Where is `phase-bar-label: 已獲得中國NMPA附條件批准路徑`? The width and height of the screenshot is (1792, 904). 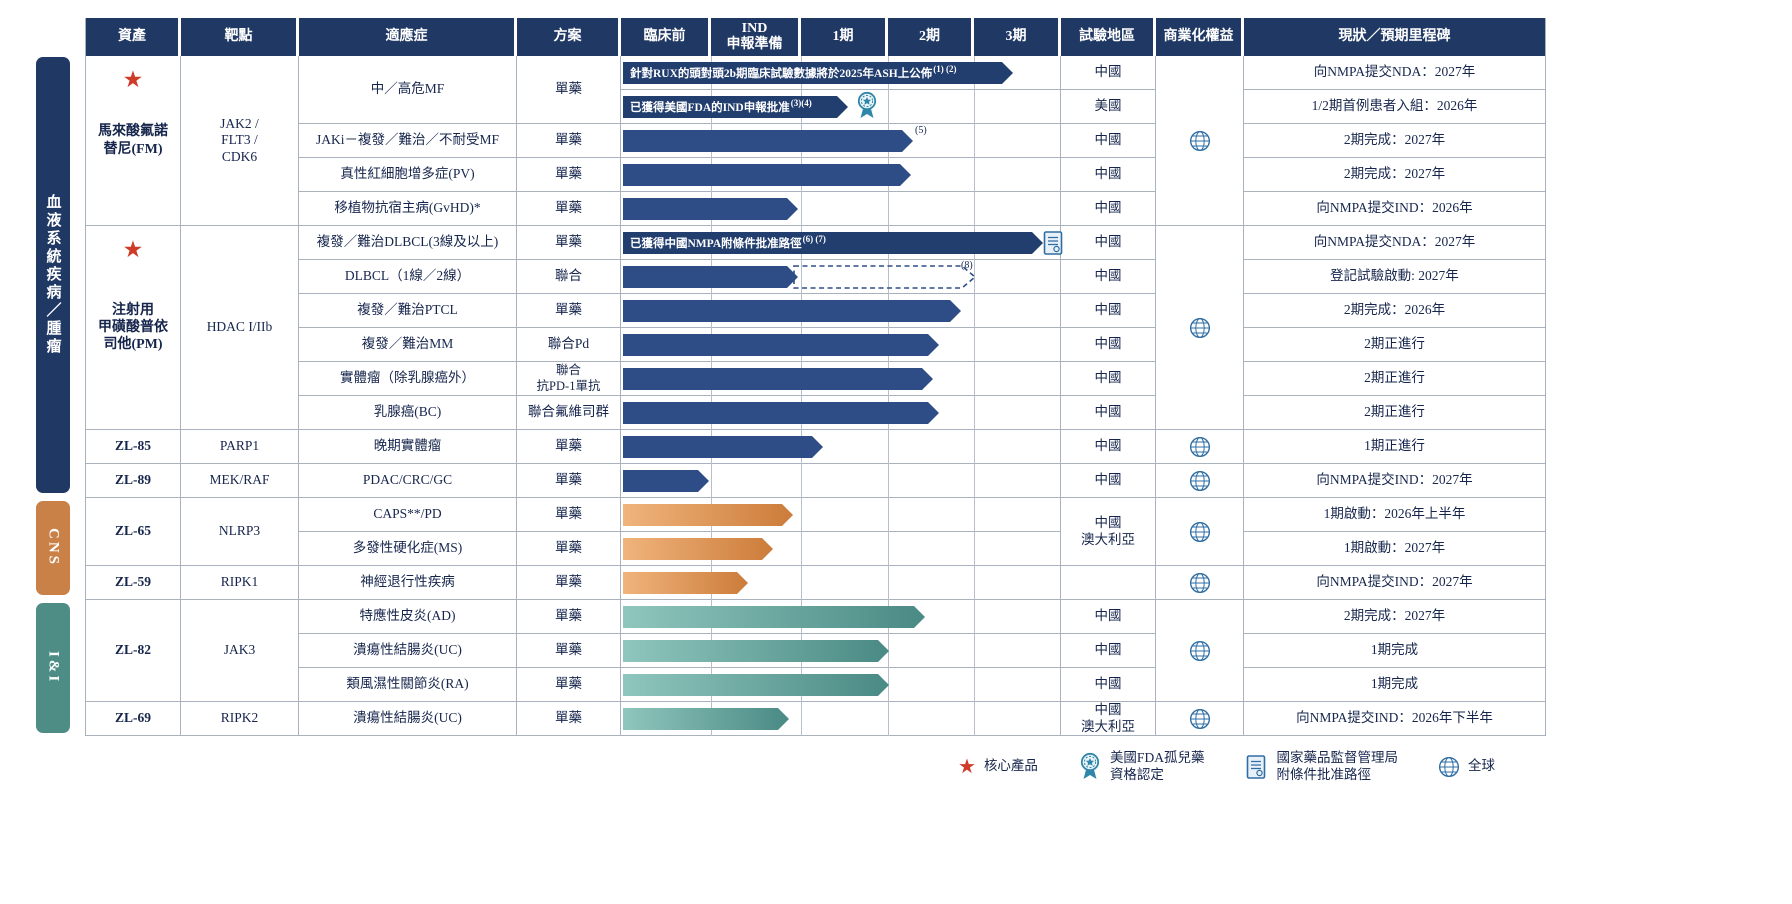
phase-bar-label: 已獲得中國NMPA附條件批准路徑 is located at coordinates (716, 244).